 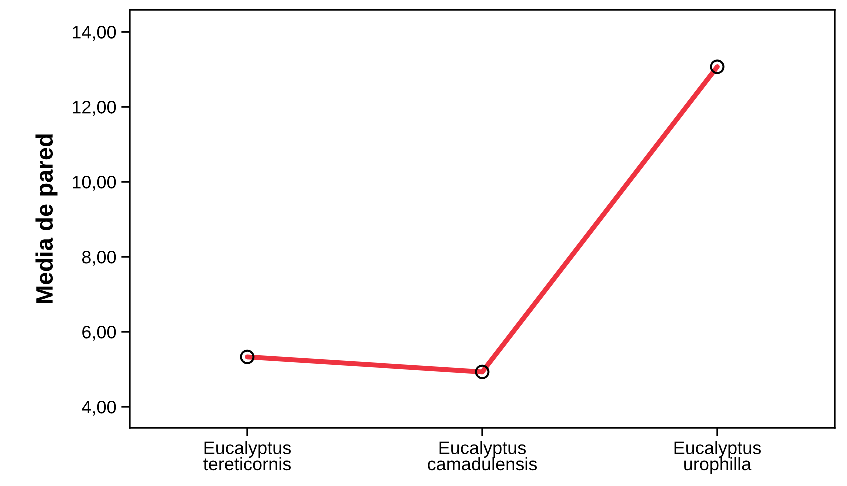 What do you see at coordinates (47, 219) in the screenshot?
I see `y-axis-title: Media de pared` at bounding box center [47, 219].